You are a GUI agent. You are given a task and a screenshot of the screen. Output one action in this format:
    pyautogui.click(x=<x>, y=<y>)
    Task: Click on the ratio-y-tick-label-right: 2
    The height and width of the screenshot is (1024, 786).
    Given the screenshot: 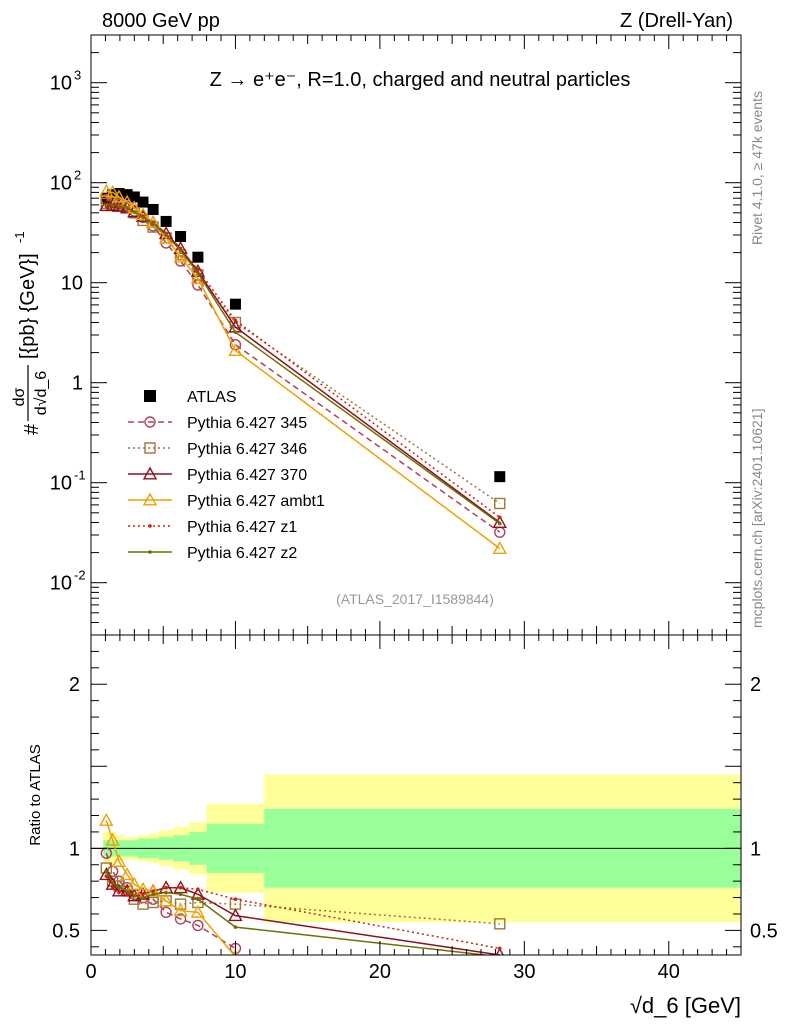 What is the action you would take?
    pyautogui.click(x=755, y=685)
    